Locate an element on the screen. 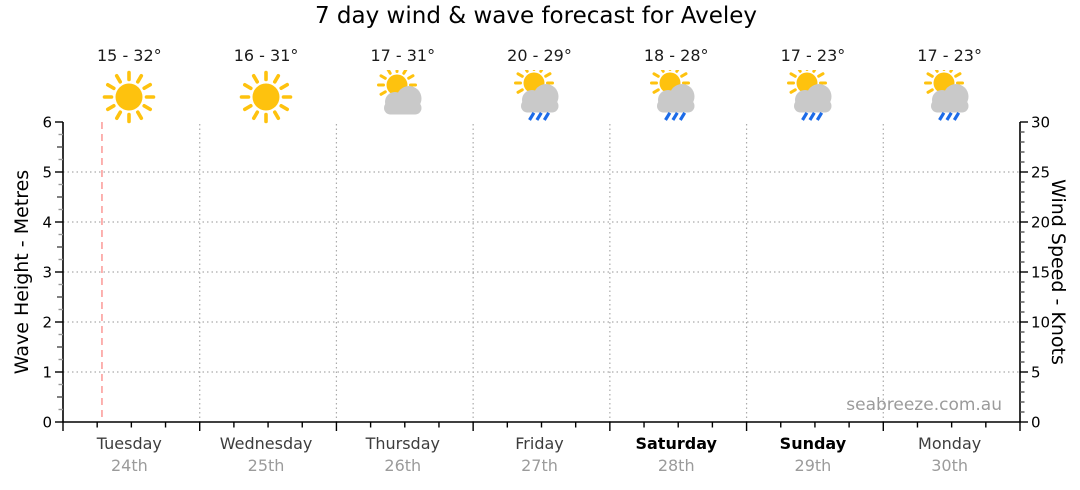 The width and height of the screenshot is (1080, 490). temp-range-label: 17 - 31° is located at coordinates (403, 55).